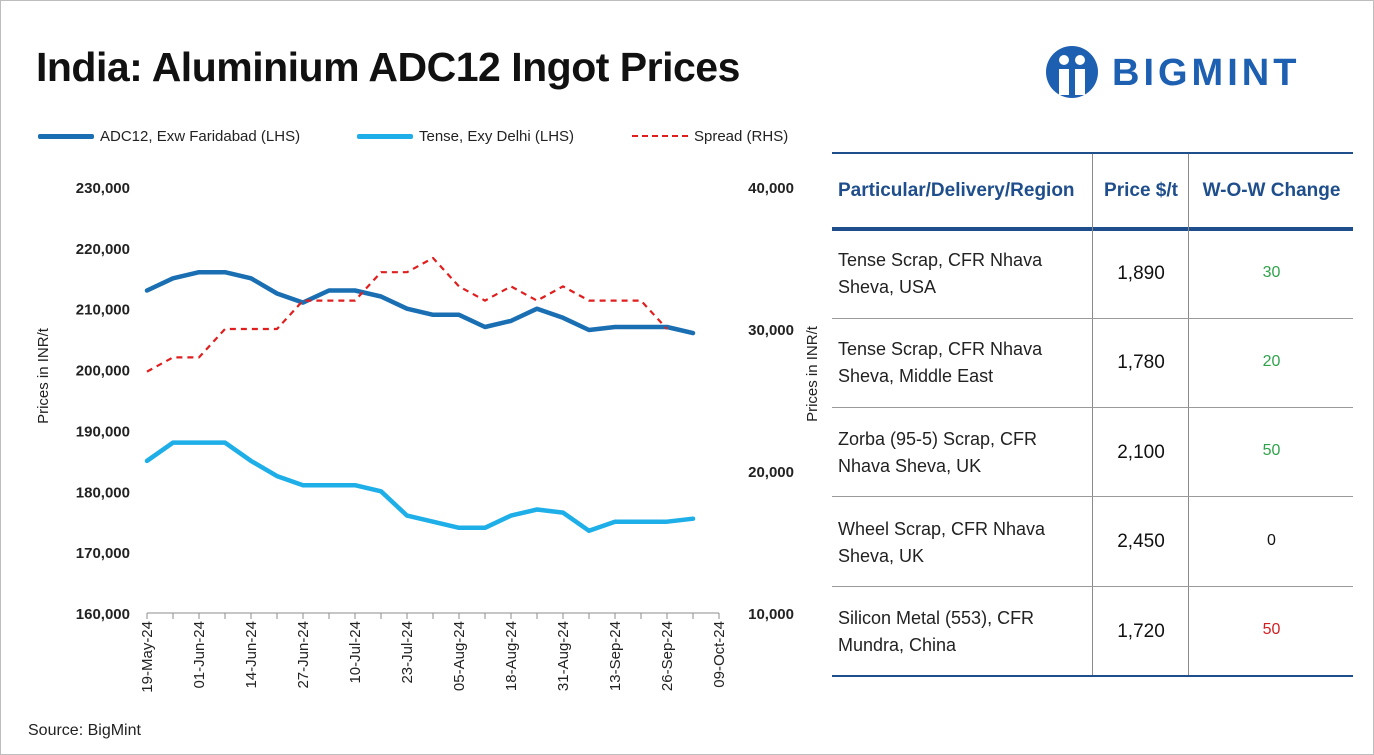 This screenshot has width=1374, height=755. Describe the element at coordinates (103, 431) in the screenshot. I see `y-tick-label-left: 190,000` at that location.